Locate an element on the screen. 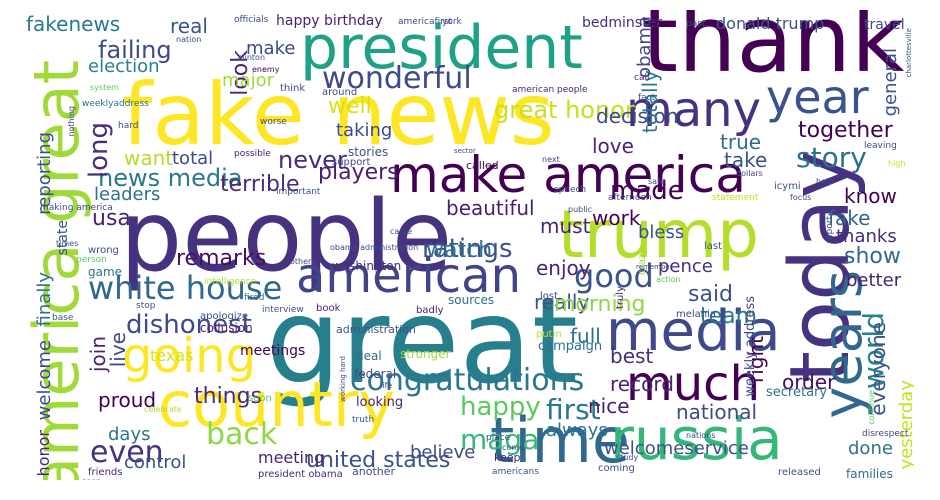  word-fakenews: fakenews is located at coordinates (73, 24).